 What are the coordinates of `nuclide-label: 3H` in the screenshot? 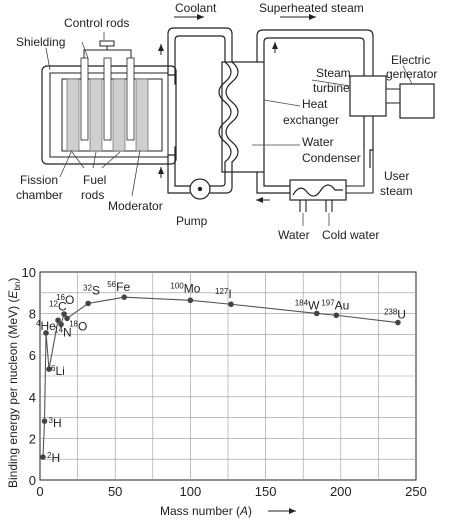 It's located at (55, 423).